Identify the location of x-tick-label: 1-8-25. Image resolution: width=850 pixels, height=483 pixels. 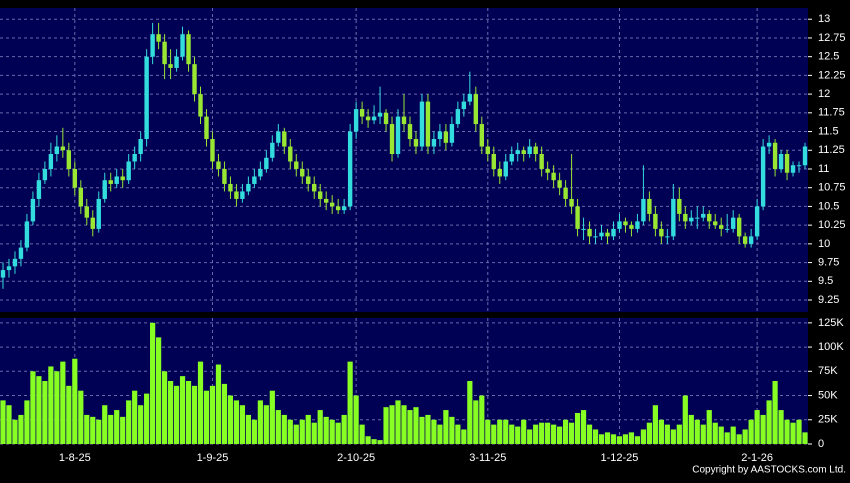
(75, 458).